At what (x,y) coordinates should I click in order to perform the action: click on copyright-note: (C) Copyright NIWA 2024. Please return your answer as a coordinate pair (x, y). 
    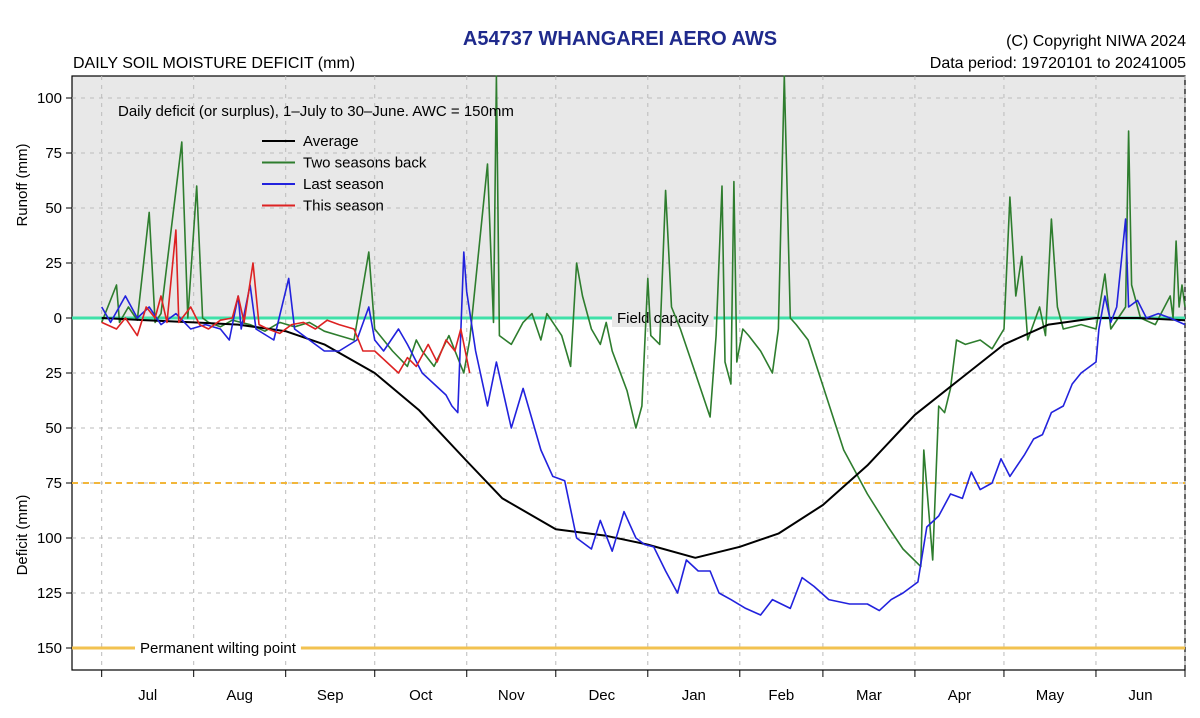
    Looking at the image, I should click on (1096, 41).